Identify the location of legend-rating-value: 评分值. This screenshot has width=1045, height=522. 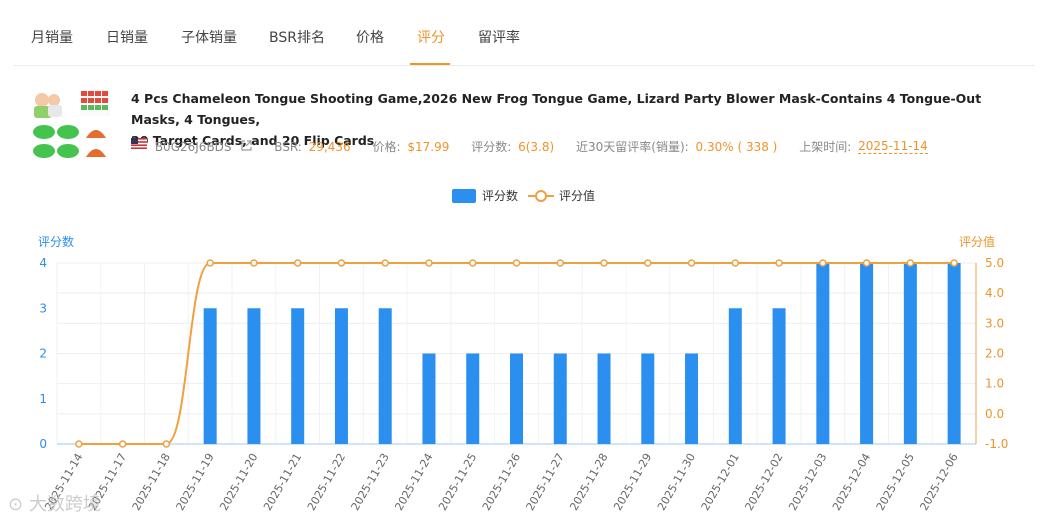
(577, 195).